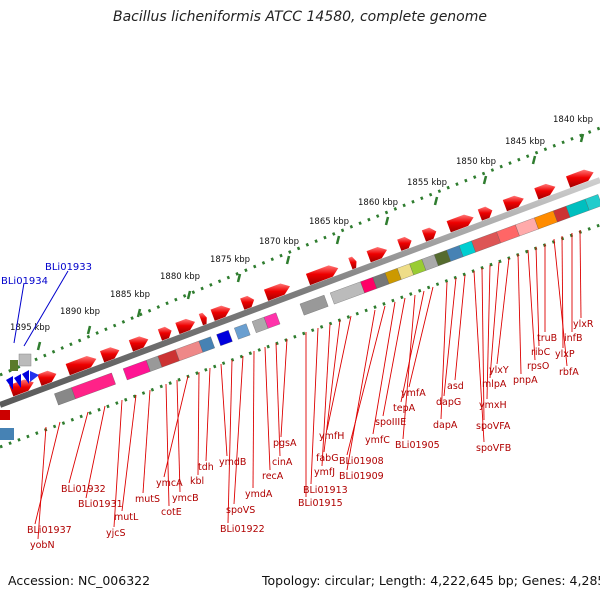 The image size is (600, 600). Describe the element at coordinates (279, 242) in the screenshot. I see `scale-label: 1870 kbp` at that location.